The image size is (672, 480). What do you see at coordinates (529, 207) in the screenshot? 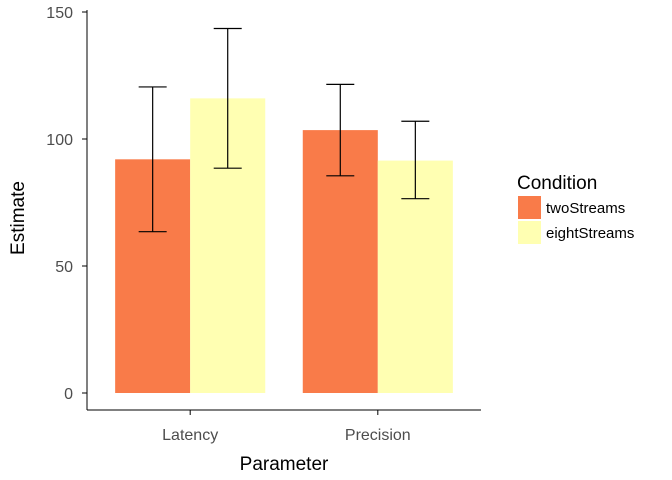
I see `legend-swatch-twoStreams` at bounding box center [529, 207].